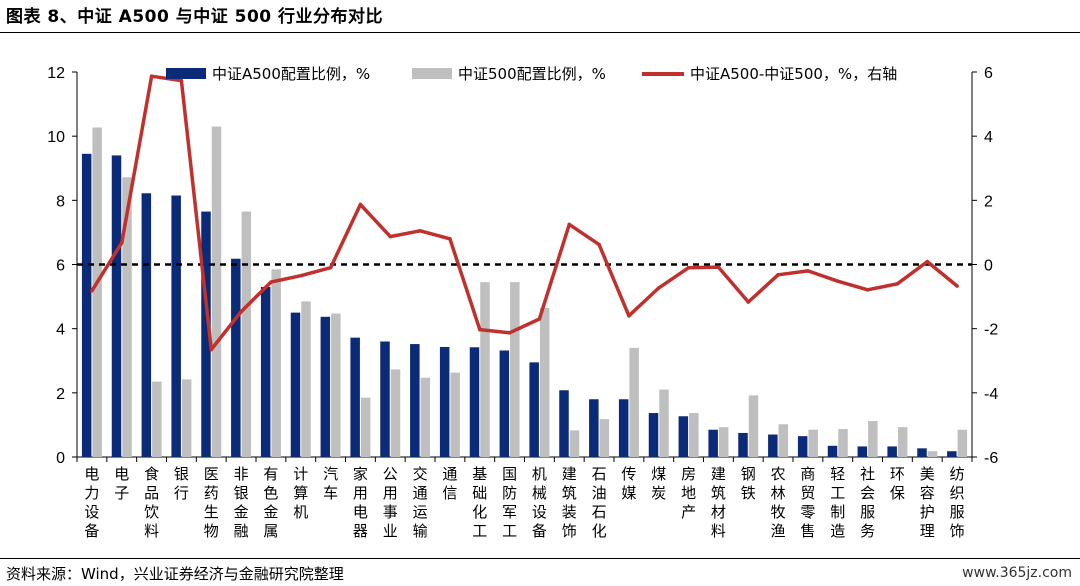 The image size is (1080, 586). I want to click on category-label: 机械设备, so click(539, 502).